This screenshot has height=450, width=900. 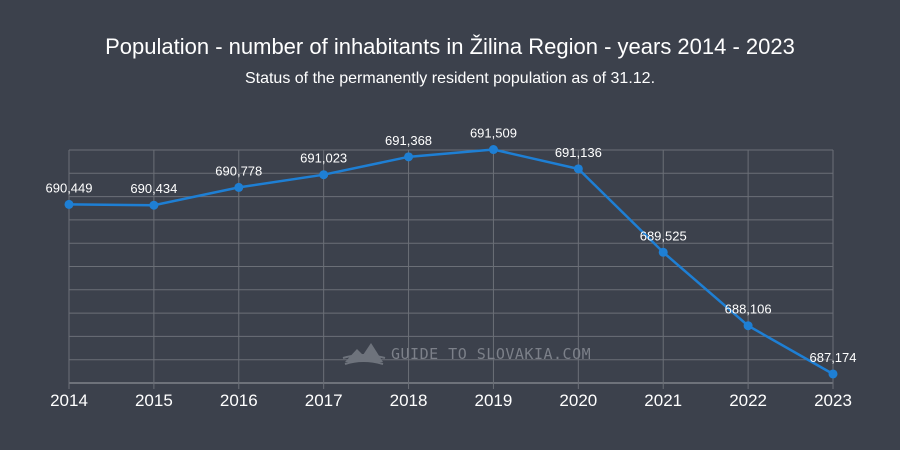 I want to click on watermark-text: GUIDE TO SLOVAKIA.COM, so click(x=491, y=354).